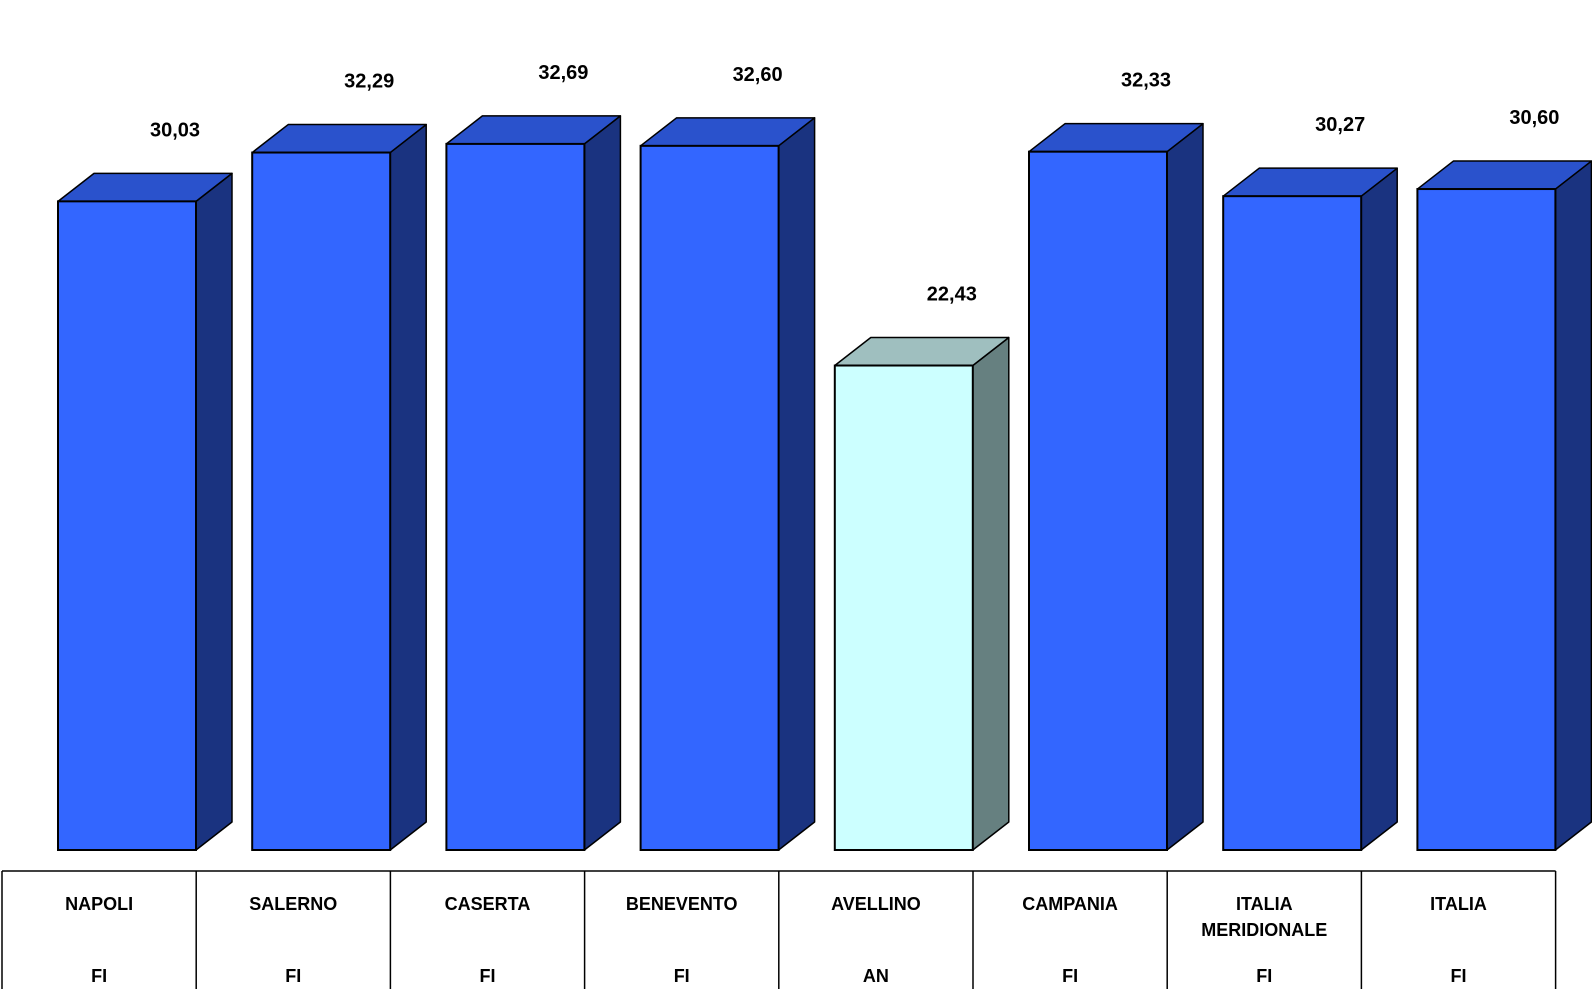  Describe the element at coordinates (876, 904) in the screenshot. I see `category-label: AVELLINO` at that location.